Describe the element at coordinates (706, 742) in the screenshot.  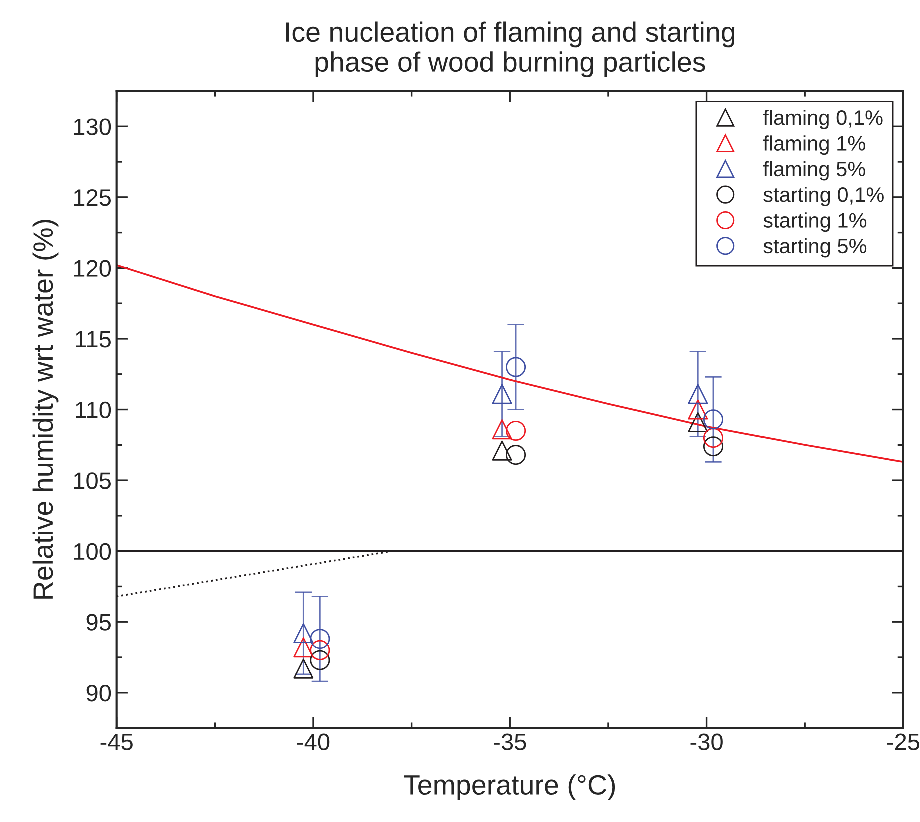
I see `x-tick-label: -30` at that location.